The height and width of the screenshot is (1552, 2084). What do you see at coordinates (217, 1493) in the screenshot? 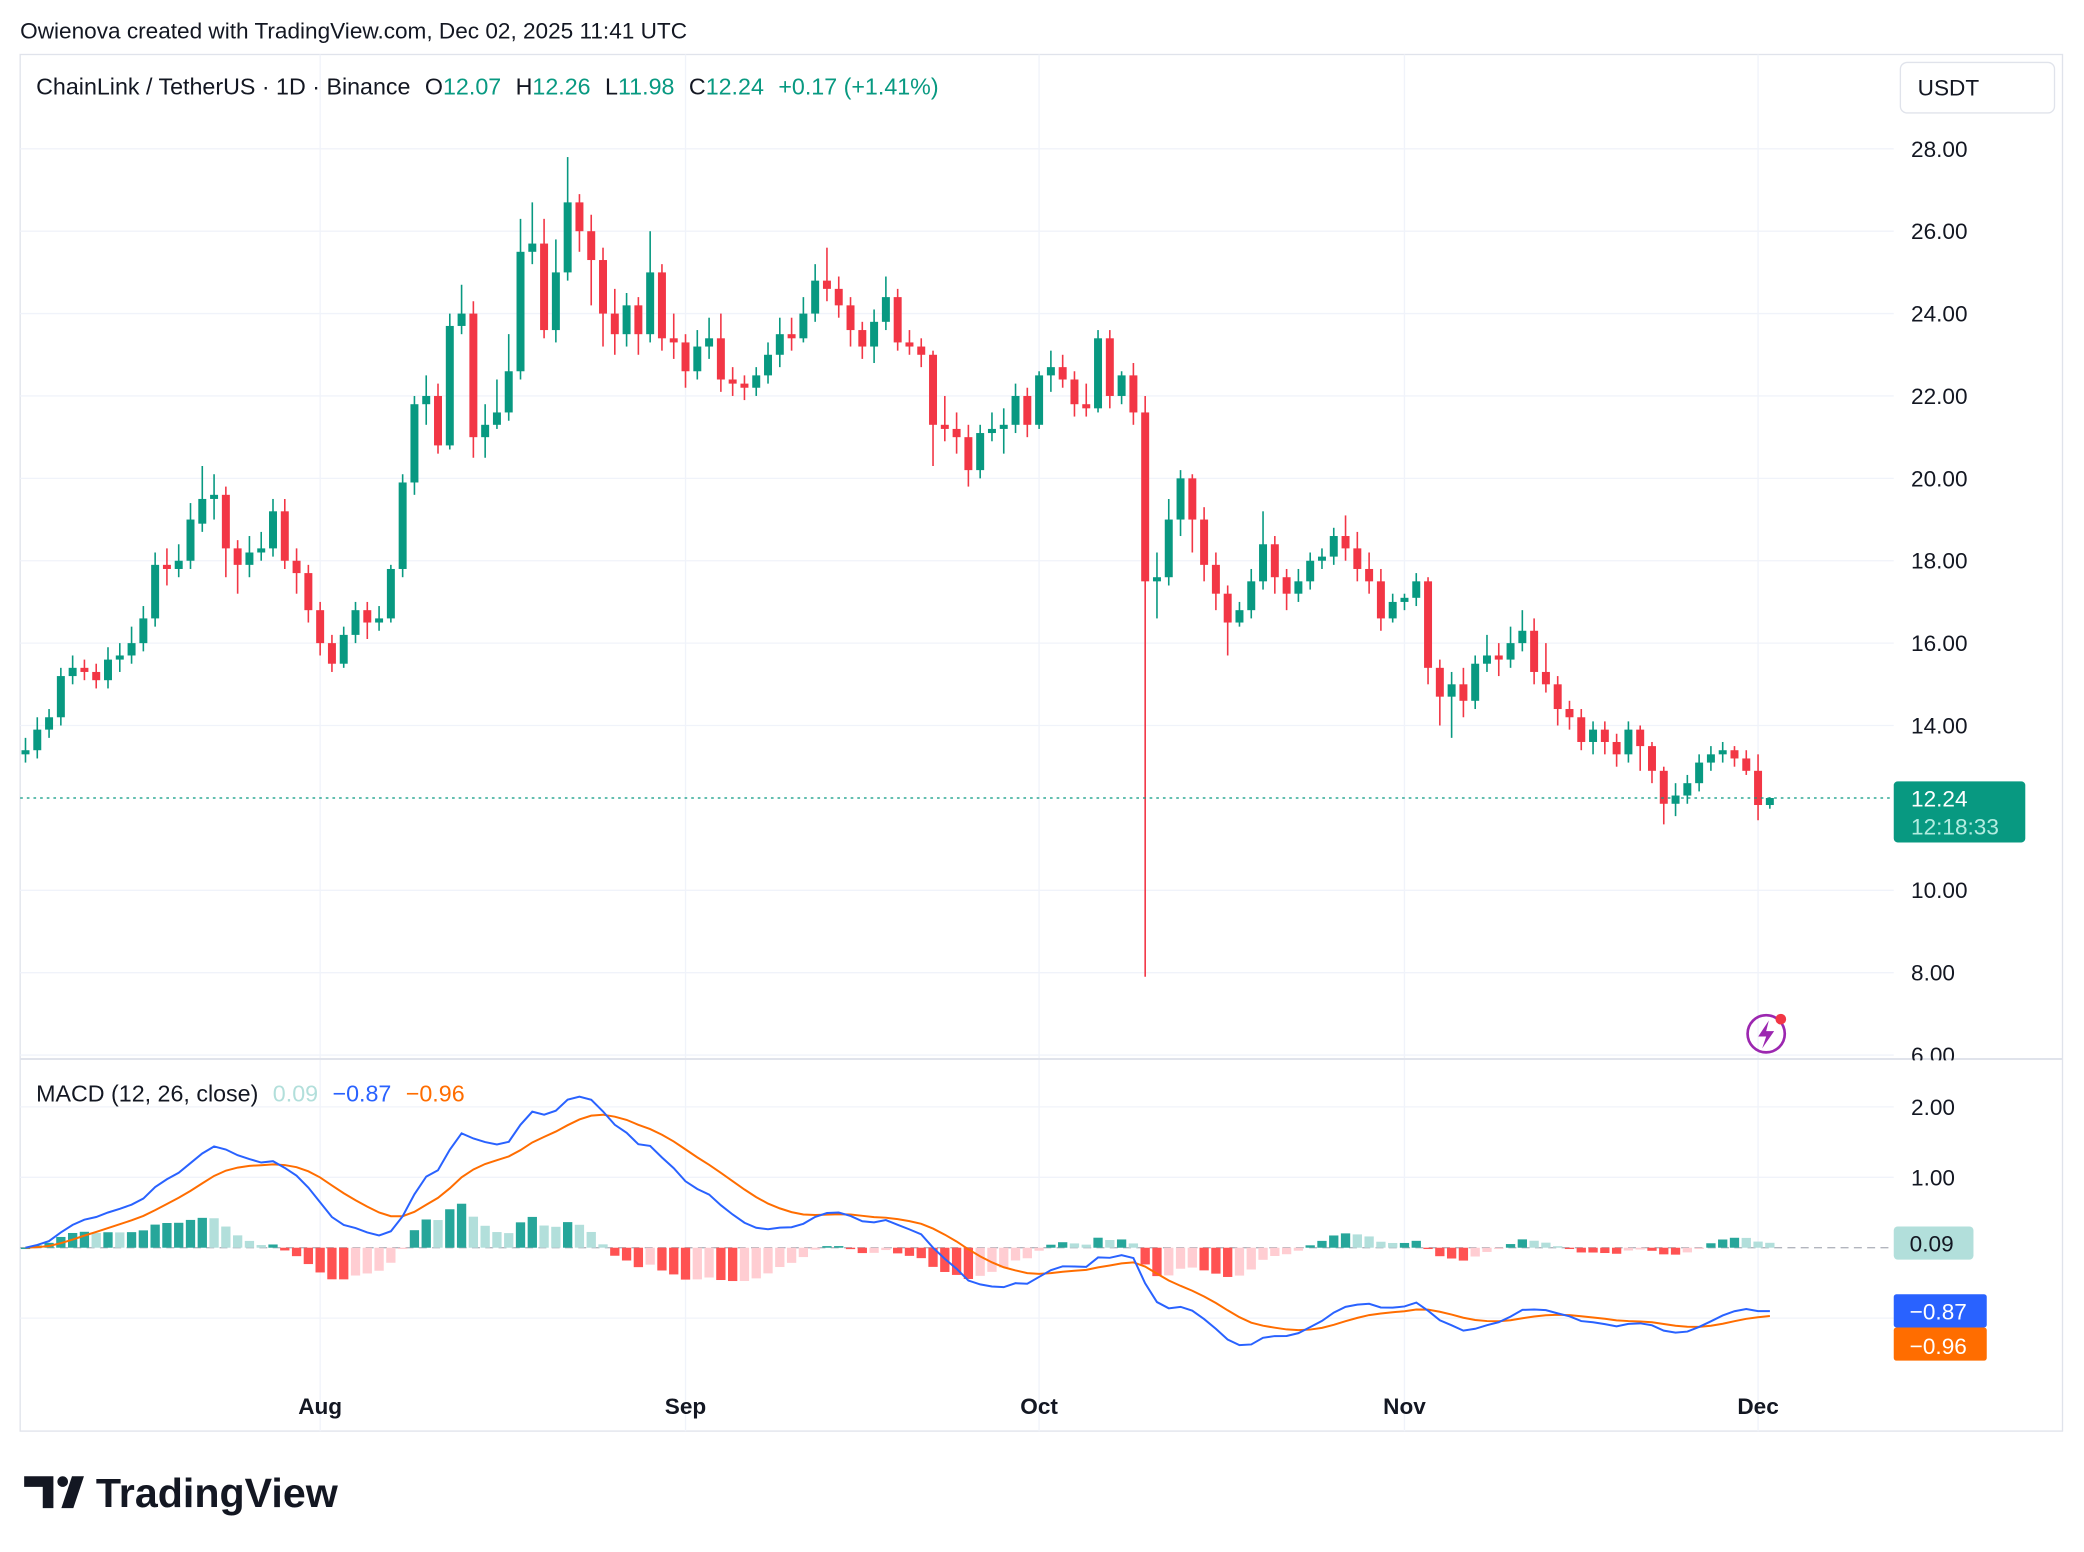
I see `svg-text: TradingView` at bounding box center [217, 1493].